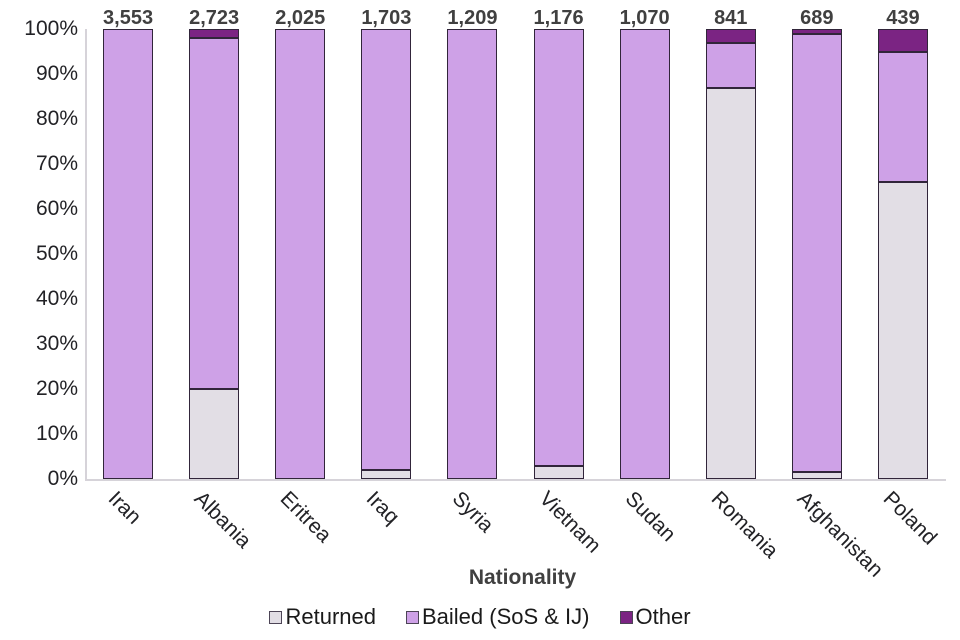 Image resolution: width=960 pixels, height=640 pixels. Describe the element at coordinates (522, 577) in the screenshot. I see `x-axis-title: Nationality` at that location.